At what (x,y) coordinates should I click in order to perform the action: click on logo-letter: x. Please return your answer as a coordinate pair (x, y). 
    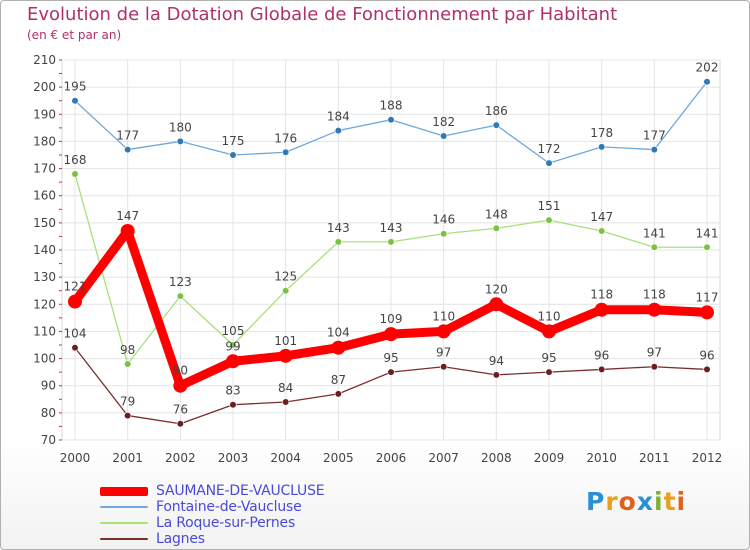
    Looking at the image, I should click on (645, 501).